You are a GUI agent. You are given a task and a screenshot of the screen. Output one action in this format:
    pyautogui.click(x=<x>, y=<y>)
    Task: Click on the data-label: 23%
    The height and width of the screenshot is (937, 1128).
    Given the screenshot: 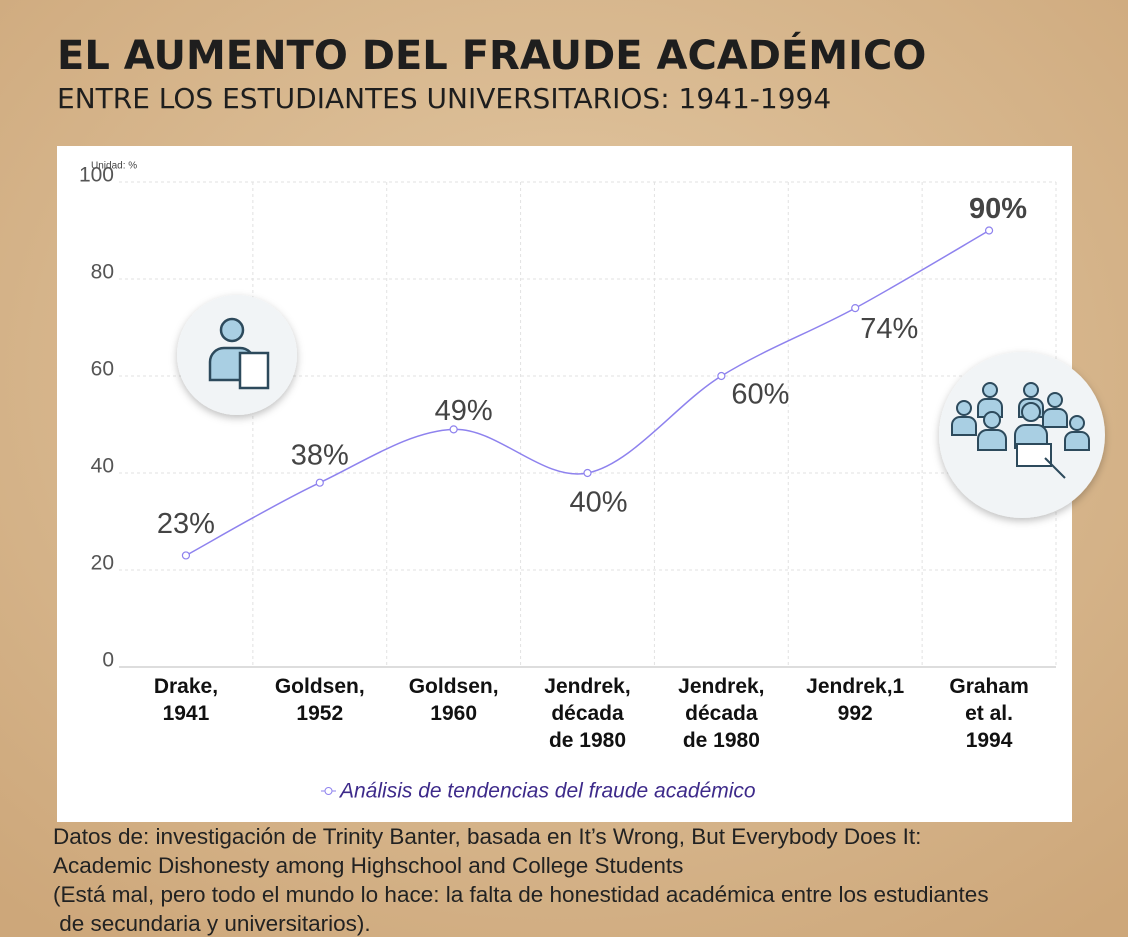 What is the action you would take?
    pyautogui.click(x=186, y=524)
    